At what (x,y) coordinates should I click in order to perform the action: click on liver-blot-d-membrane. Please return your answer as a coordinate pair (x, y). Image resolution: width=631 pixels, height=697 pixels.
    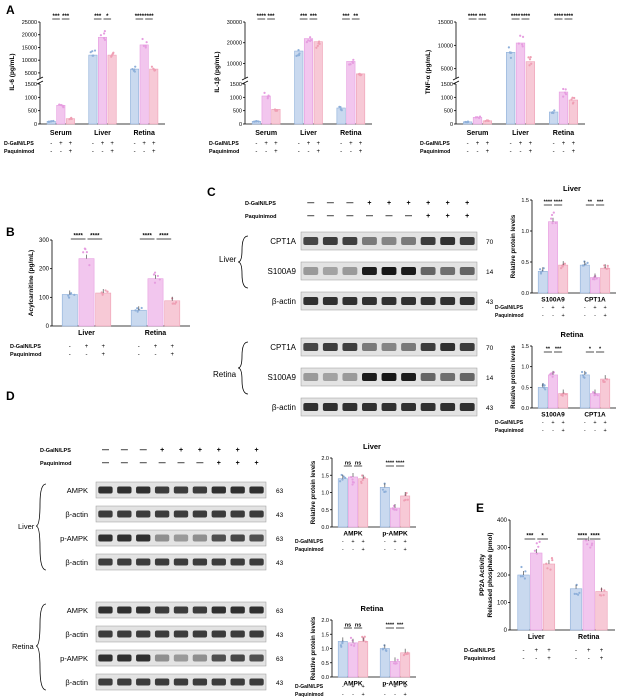
    Looking at the image, I should click on (181, 538).